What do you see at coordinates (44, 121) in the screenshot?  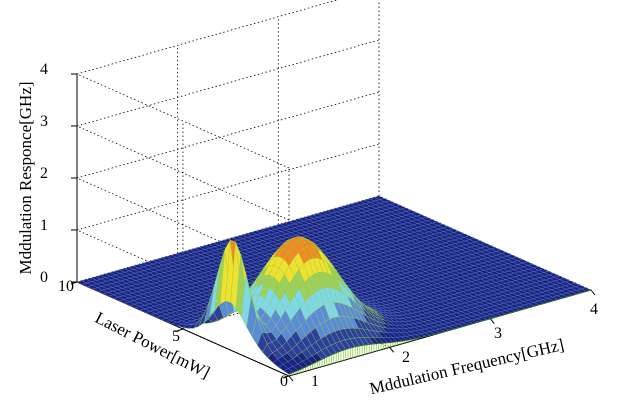 I see `z-tick-label: 3` at bounding box center [44, 121].